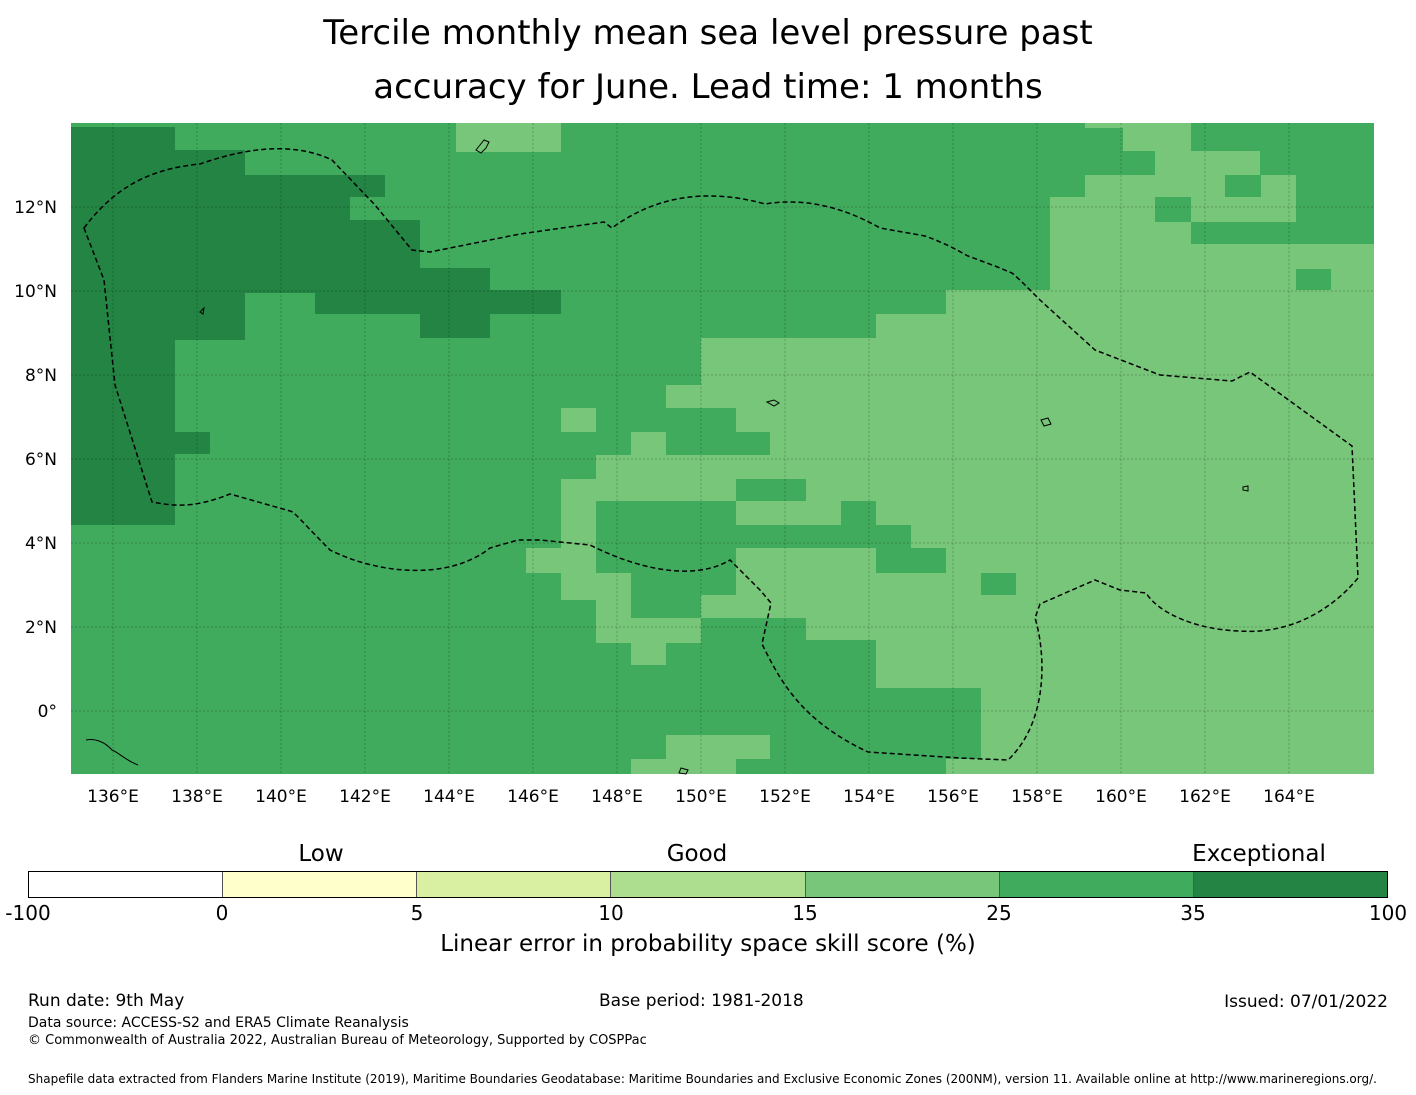 This screenshot has height=1095, width=1416. I want to click on lat-tick: 8°N, so click(41, 376).